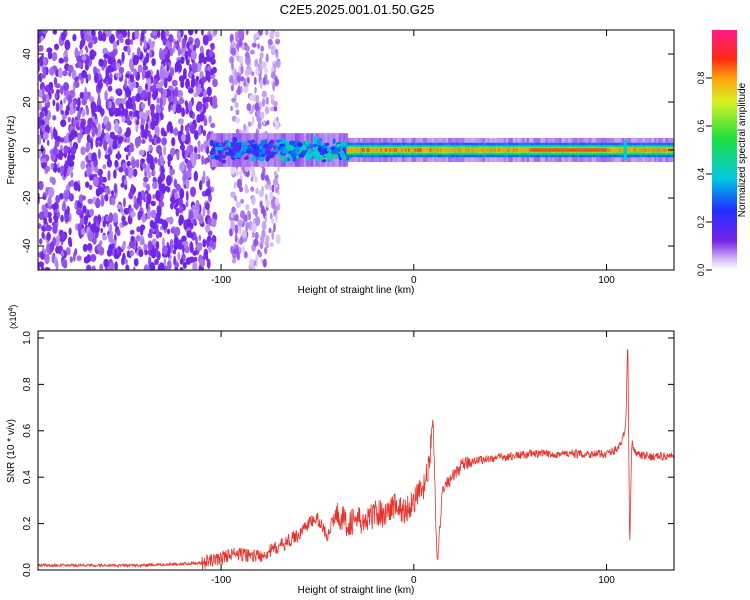  I want to click on x-tick-label: -100, so click(221, 580).